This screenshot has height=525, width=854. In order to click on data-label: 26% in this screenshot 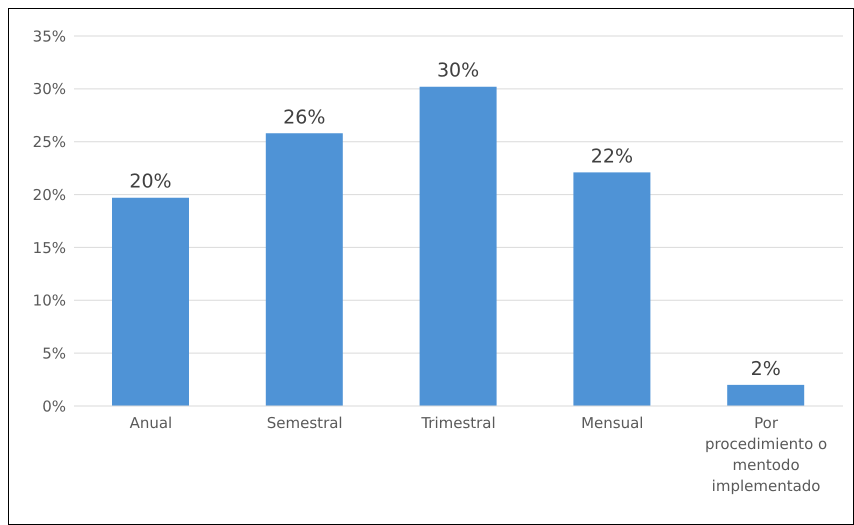, I will do `click(304, 117)`.